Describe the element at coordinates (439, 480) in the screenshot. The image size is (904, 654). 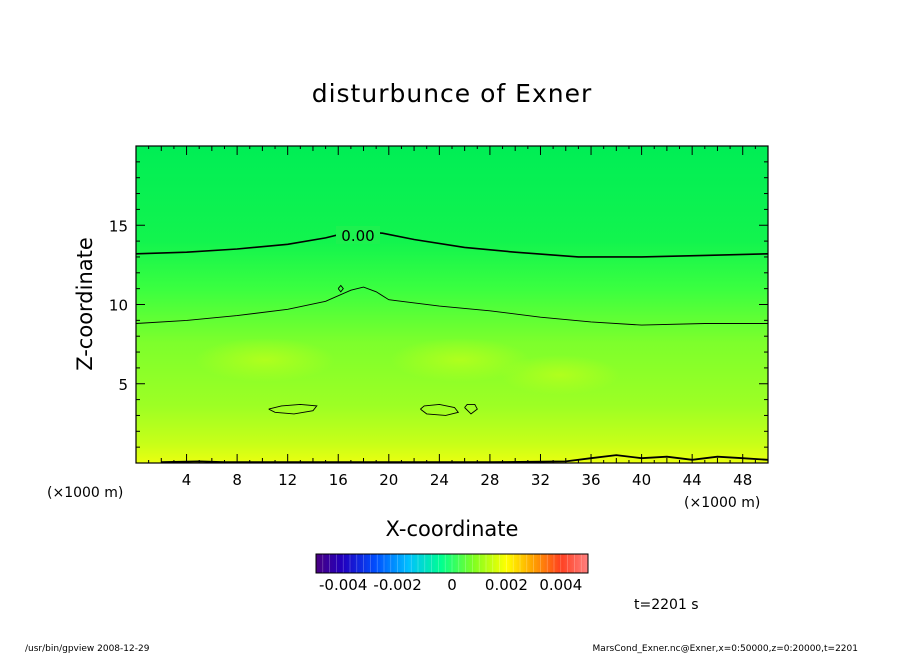
I see `x-tick-label: 24` at that location.